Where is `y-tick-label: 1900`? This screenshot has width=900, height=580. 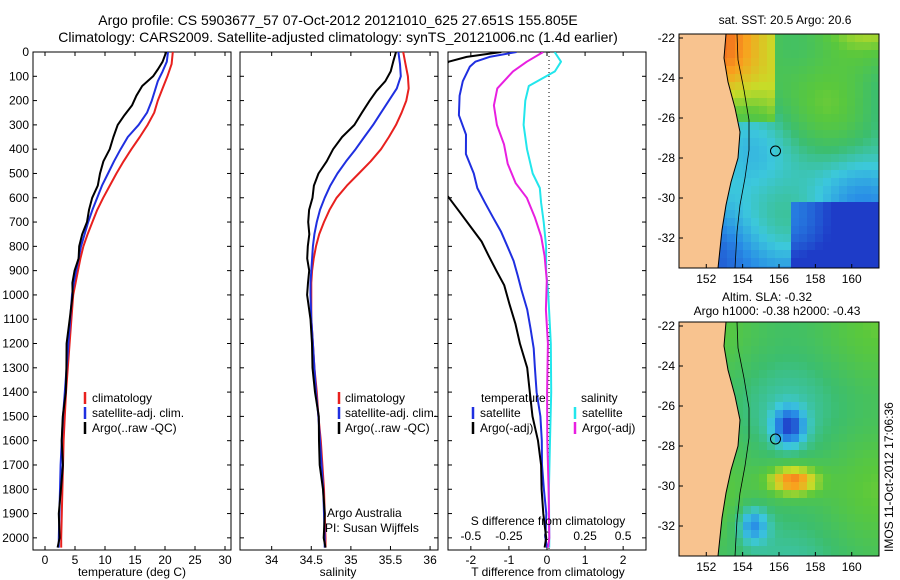
y-tick-label: 1900 is located at coordinates (15, 514).